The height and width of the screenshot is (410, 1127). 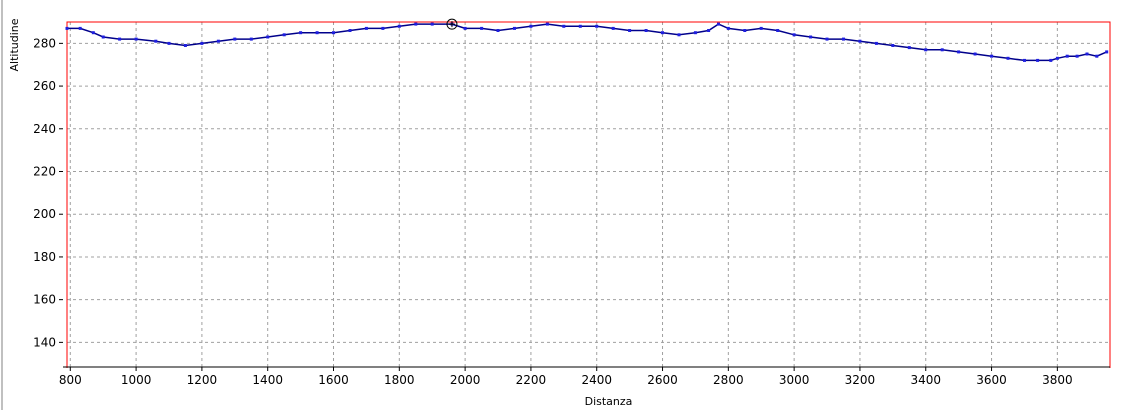 What do you see at coordinates (596, 380) in the screenshot?
I see `x-tick-label: 2400` at bounding box center [596, 380].